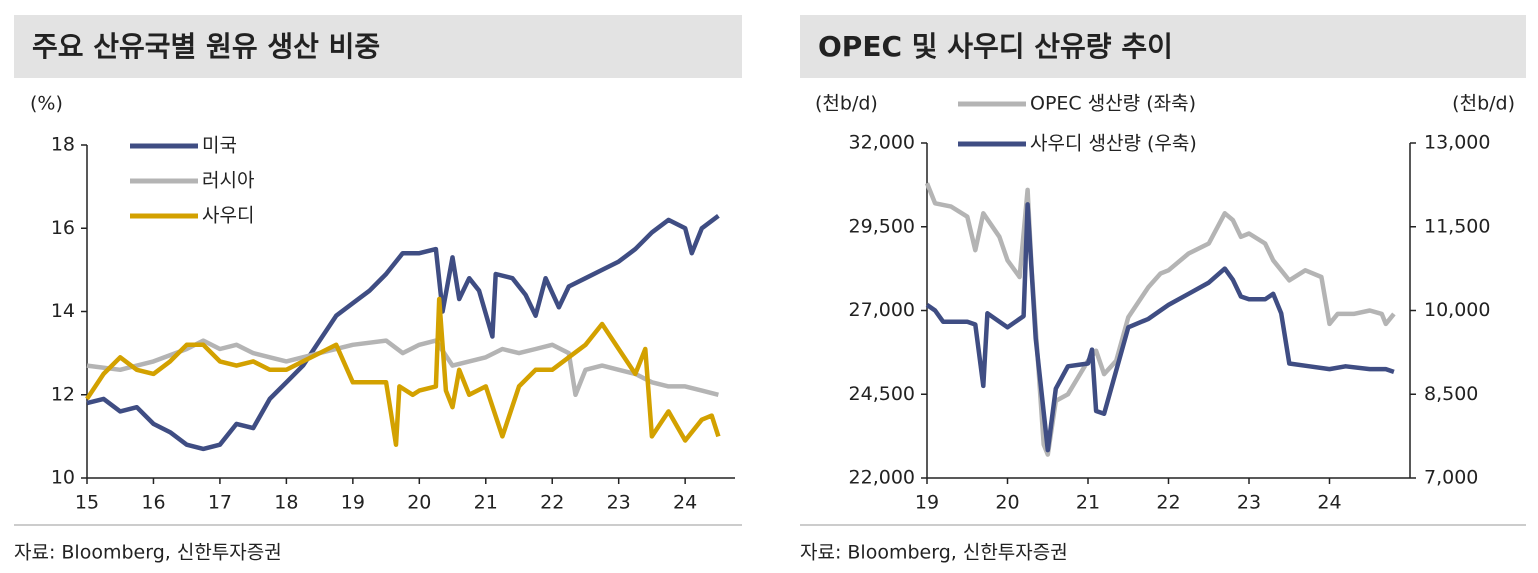 The width and height of the screenshot is (1538, 573). What do you see at coordinates (220, 503) in the screenshot?
I see `x-tick-label: 17` at bounding box center [220, 503].